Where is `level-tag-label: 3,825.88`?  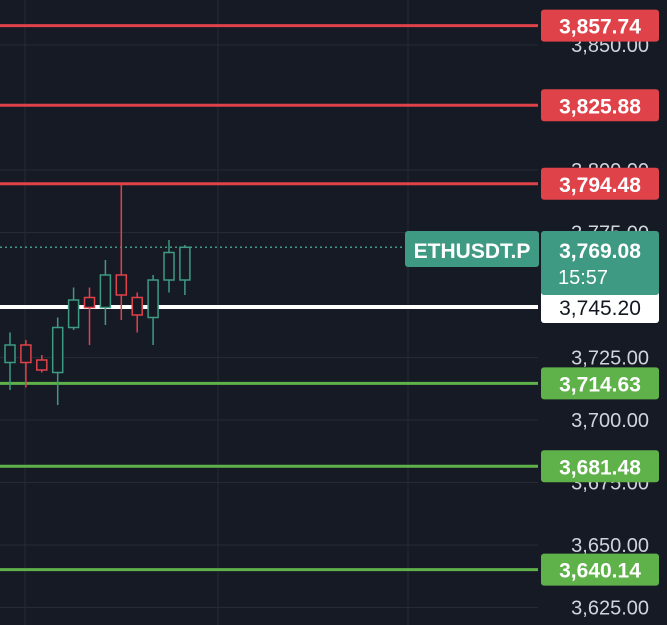 level-tag-label: 3,825.88 is located at coordinates (600, 106).